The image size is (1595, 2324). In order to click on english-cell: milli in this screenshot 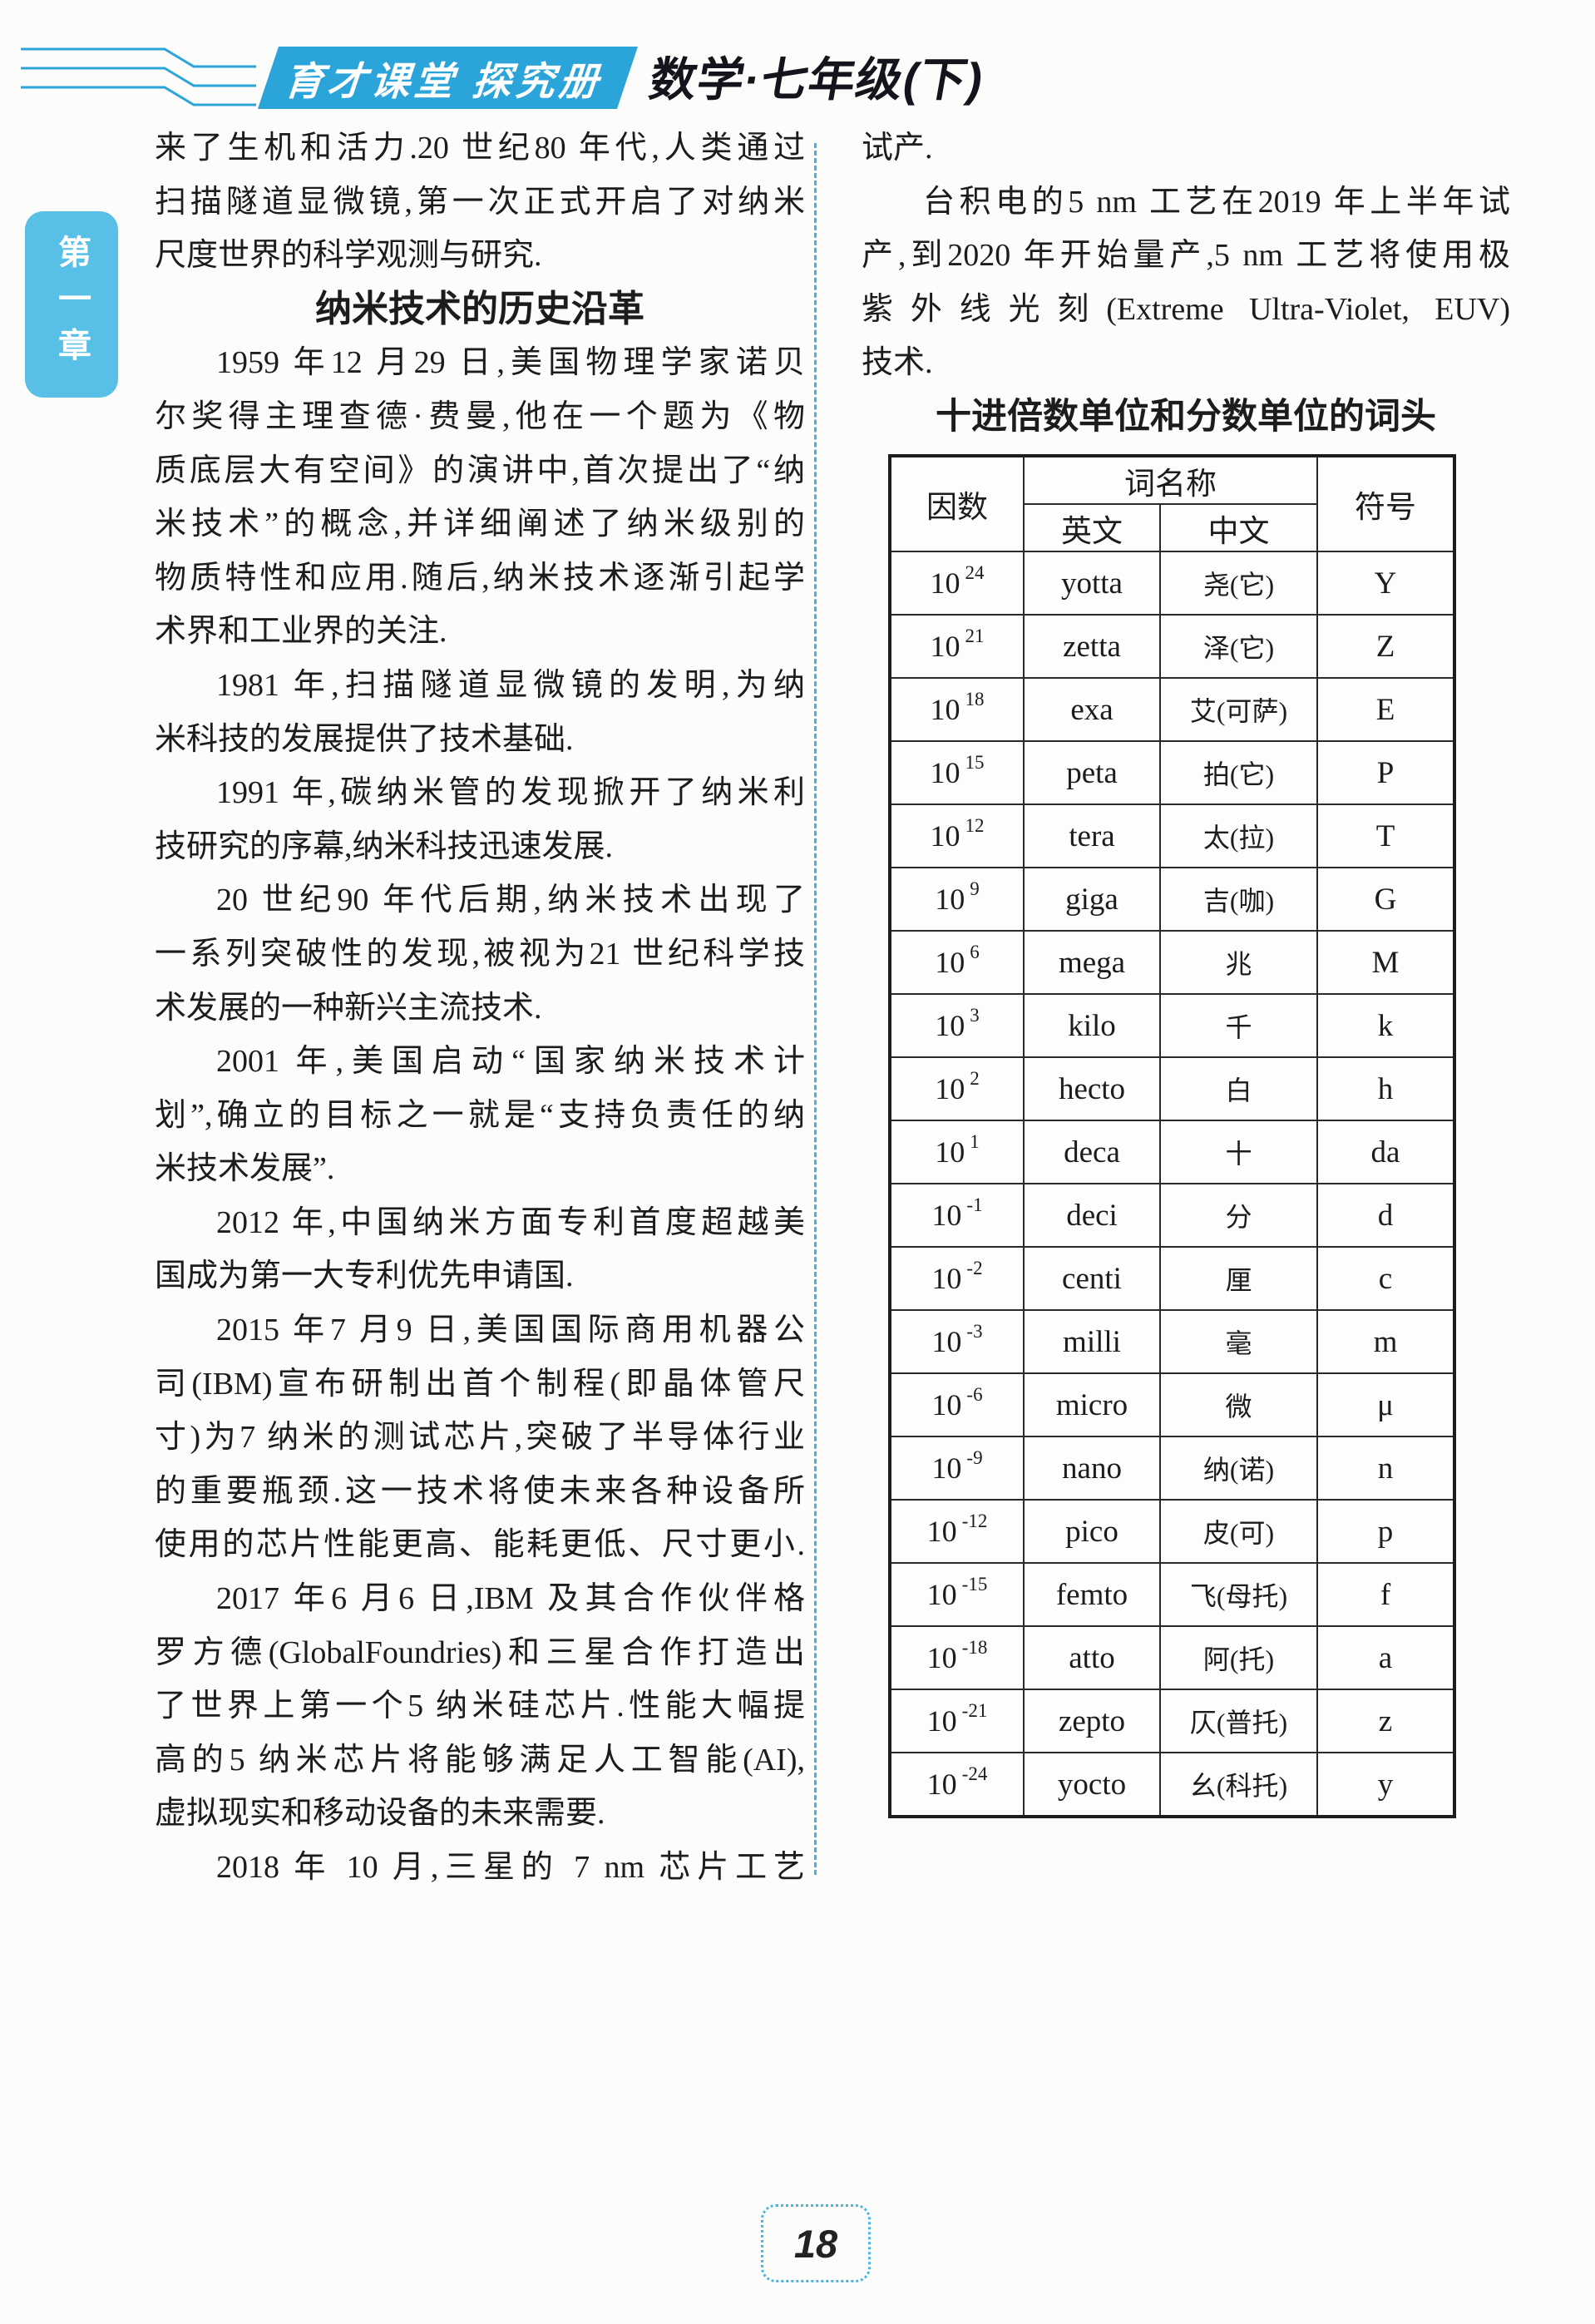, I will do `click(1092, 1341)`.